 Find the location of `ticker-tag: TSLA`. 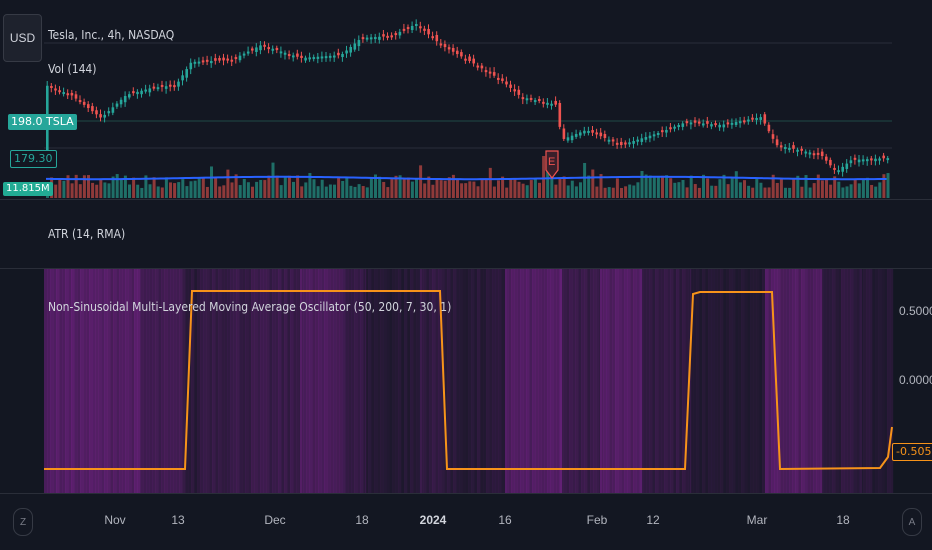

ticker-tag: TSLA is located at coordinates (60, 122).